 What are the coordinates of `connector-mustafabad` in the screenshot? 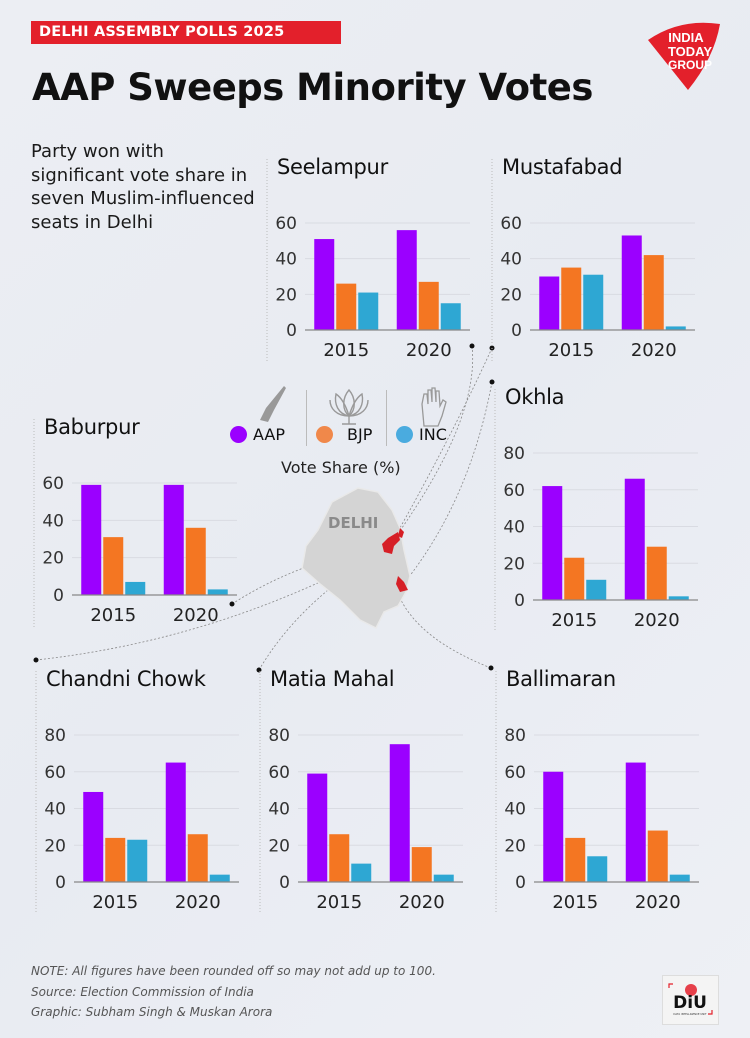 It's located at (442, 445).